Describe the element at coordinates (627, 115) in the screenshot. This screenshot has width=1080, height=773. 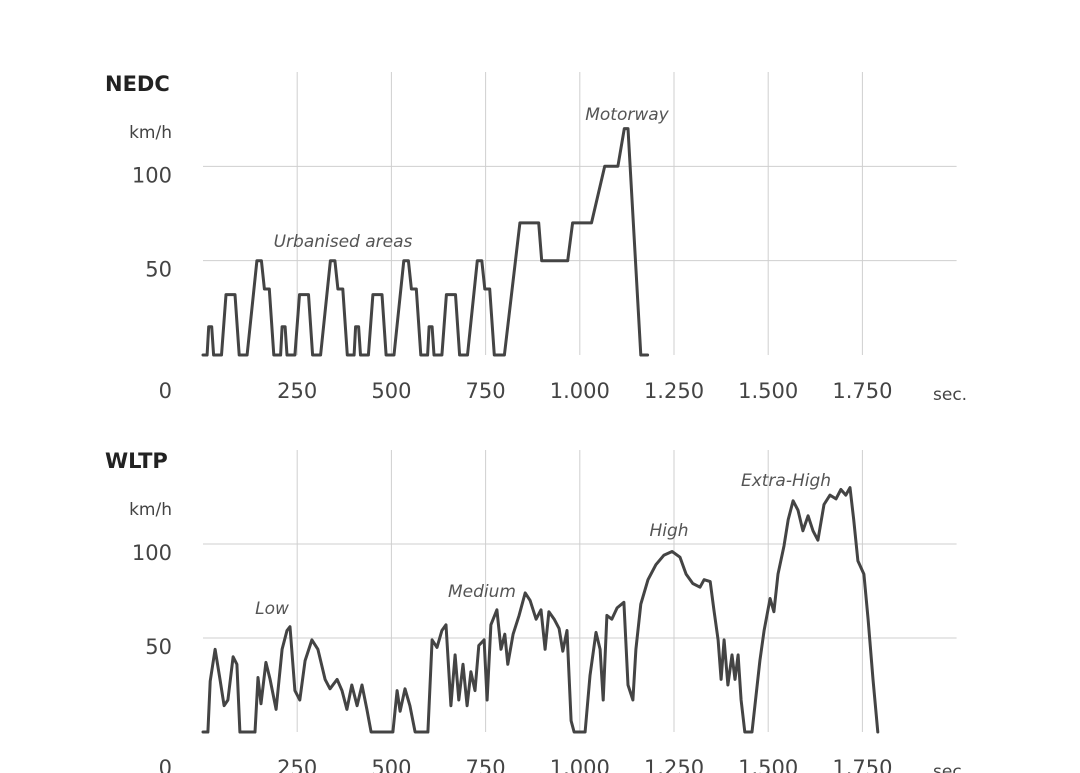
I see `annotation: Motorway` at that location.